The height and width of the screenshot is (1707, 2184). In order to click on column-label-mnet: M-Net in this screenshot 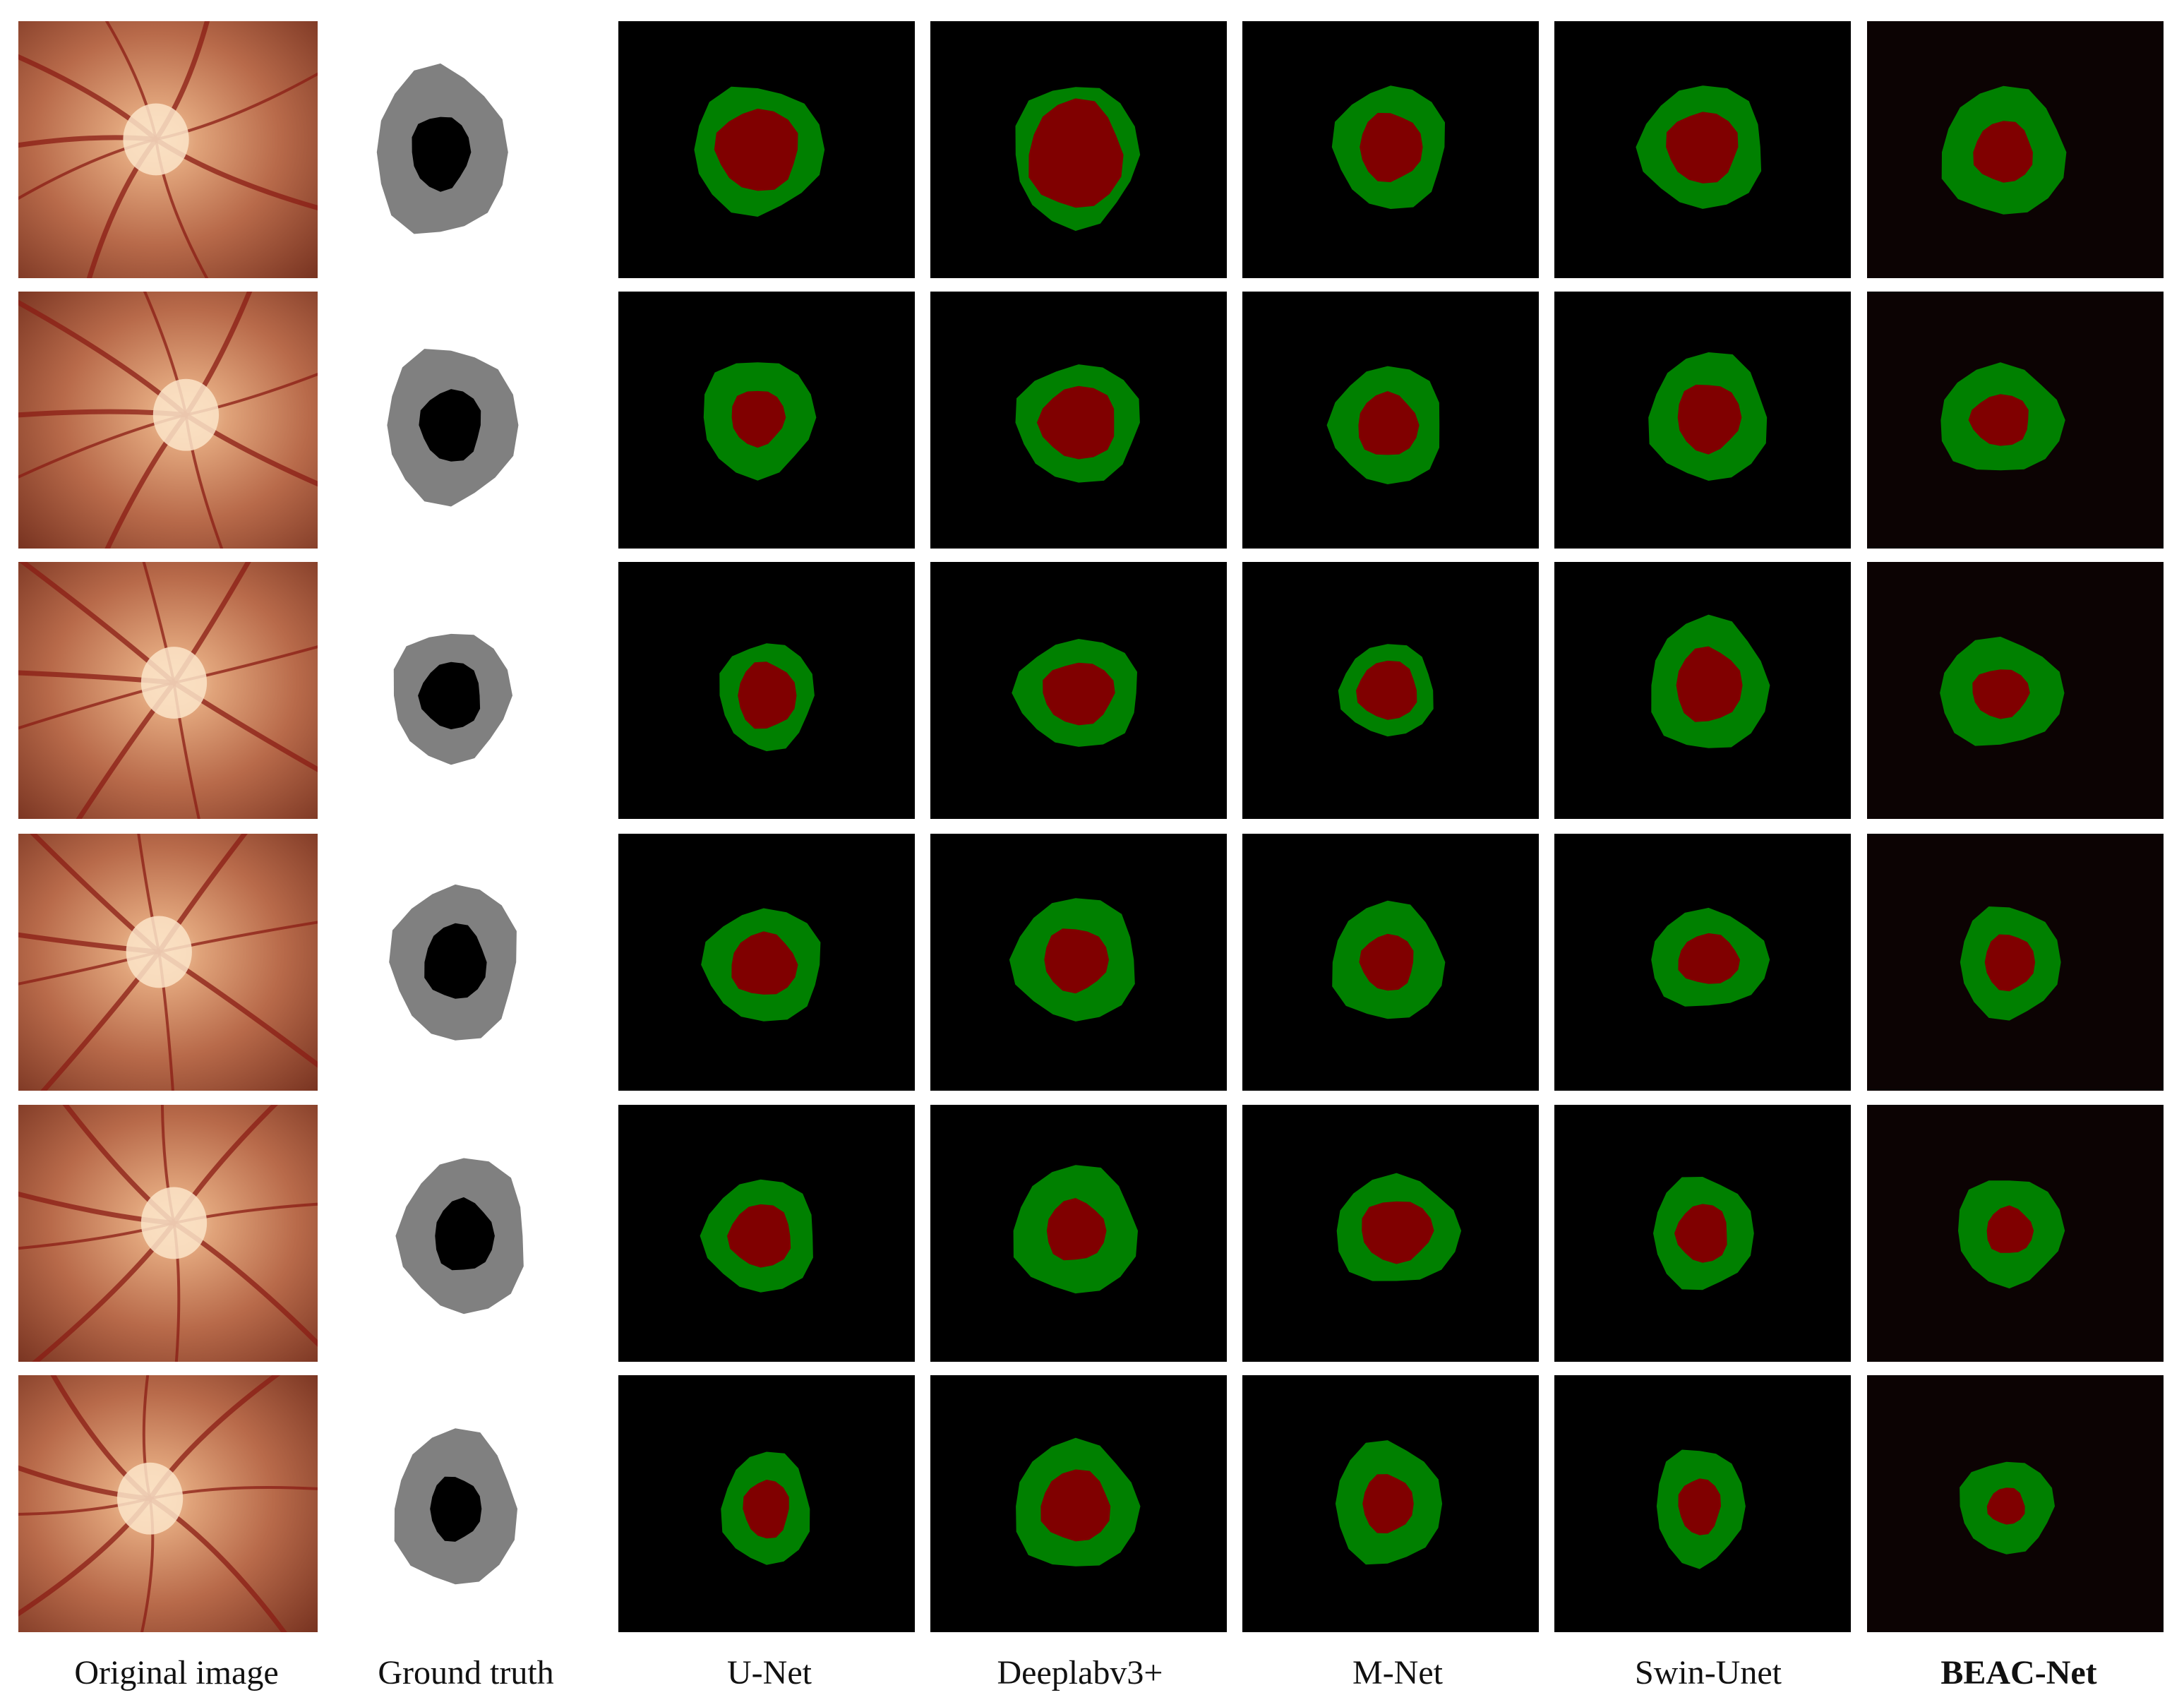, I will do `click(1398, 1672)`.